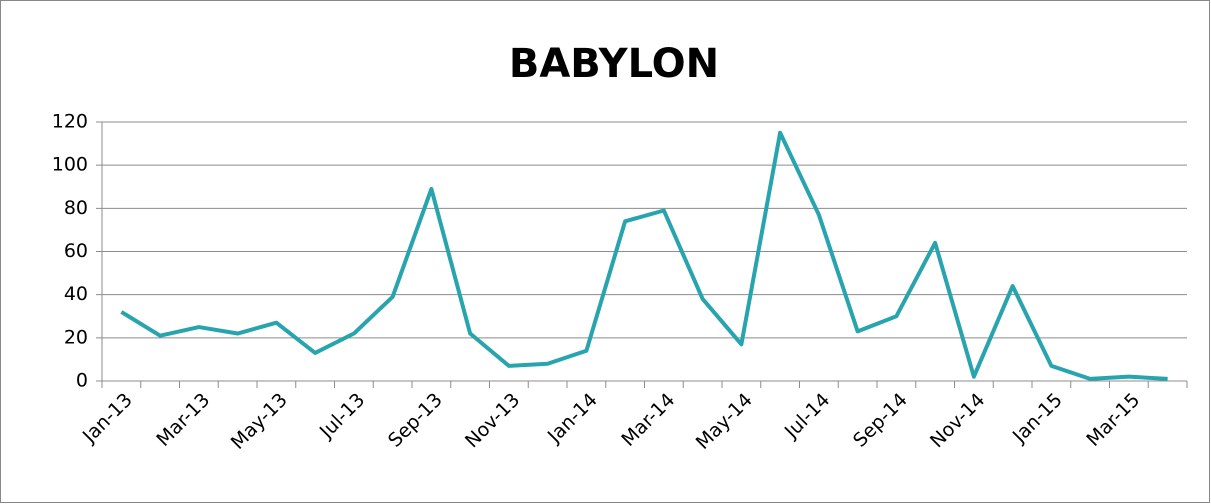  What do you see at coordinates (76, 337) in the screenshot?
I see `y-tick-label: 20` at bounding box center [76, 337].